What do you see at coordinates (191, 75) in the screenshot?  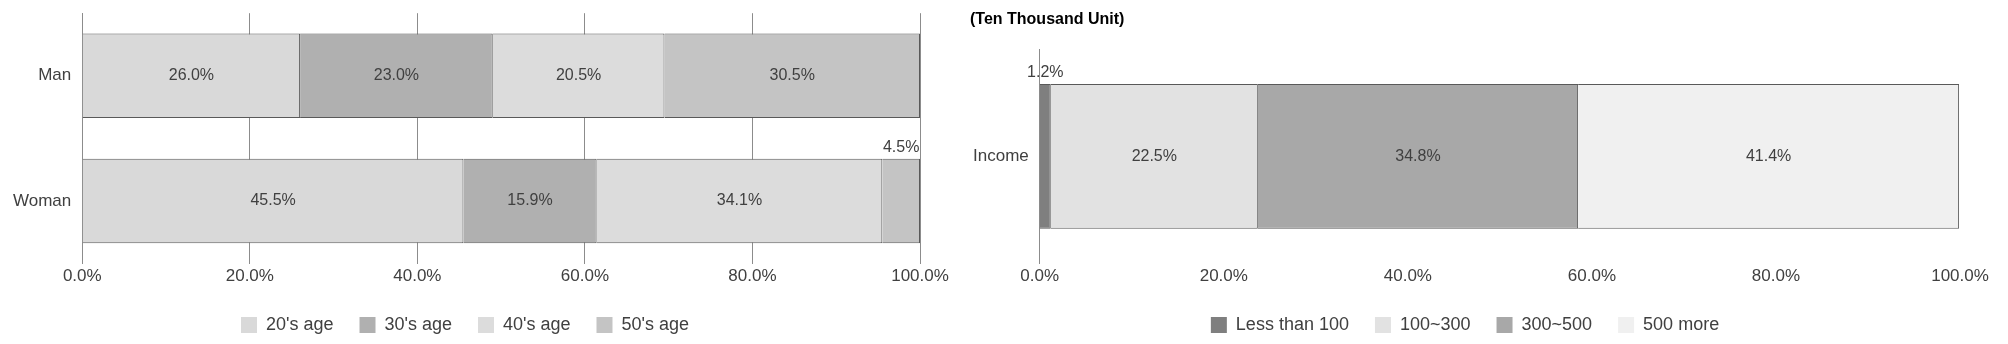 I see `data-label: 26.0%` at bounding box center [191, 75].